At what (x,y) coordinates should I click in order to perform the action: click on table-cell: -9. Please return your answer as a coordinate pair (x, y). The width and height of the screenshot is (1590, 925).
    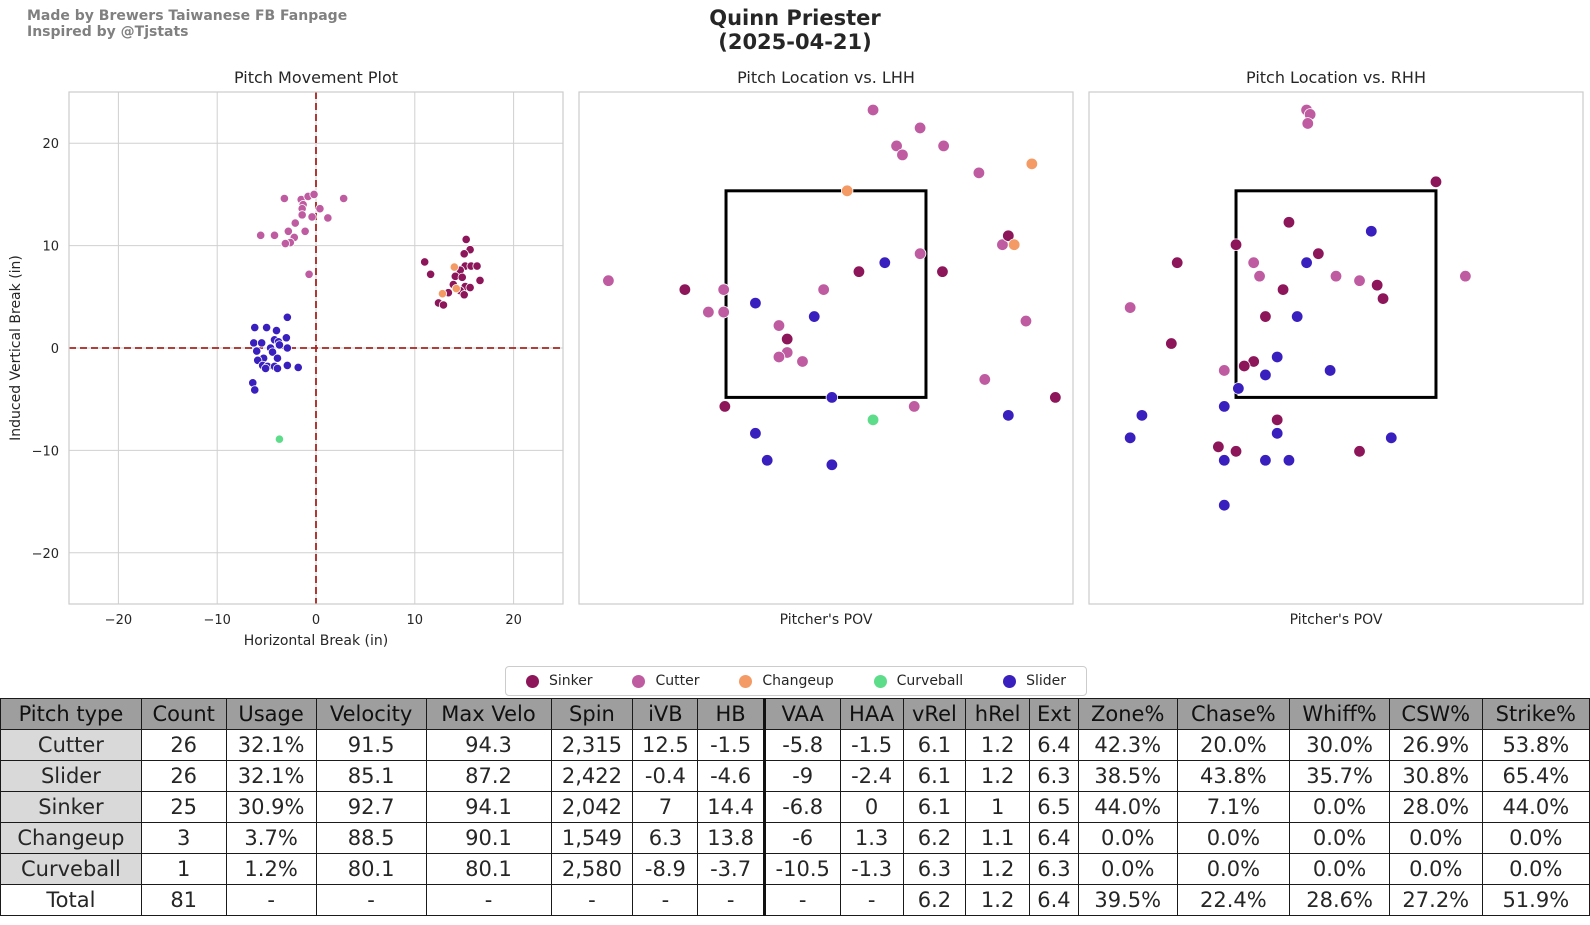
    Looking at the image, I should click on (802, 776).